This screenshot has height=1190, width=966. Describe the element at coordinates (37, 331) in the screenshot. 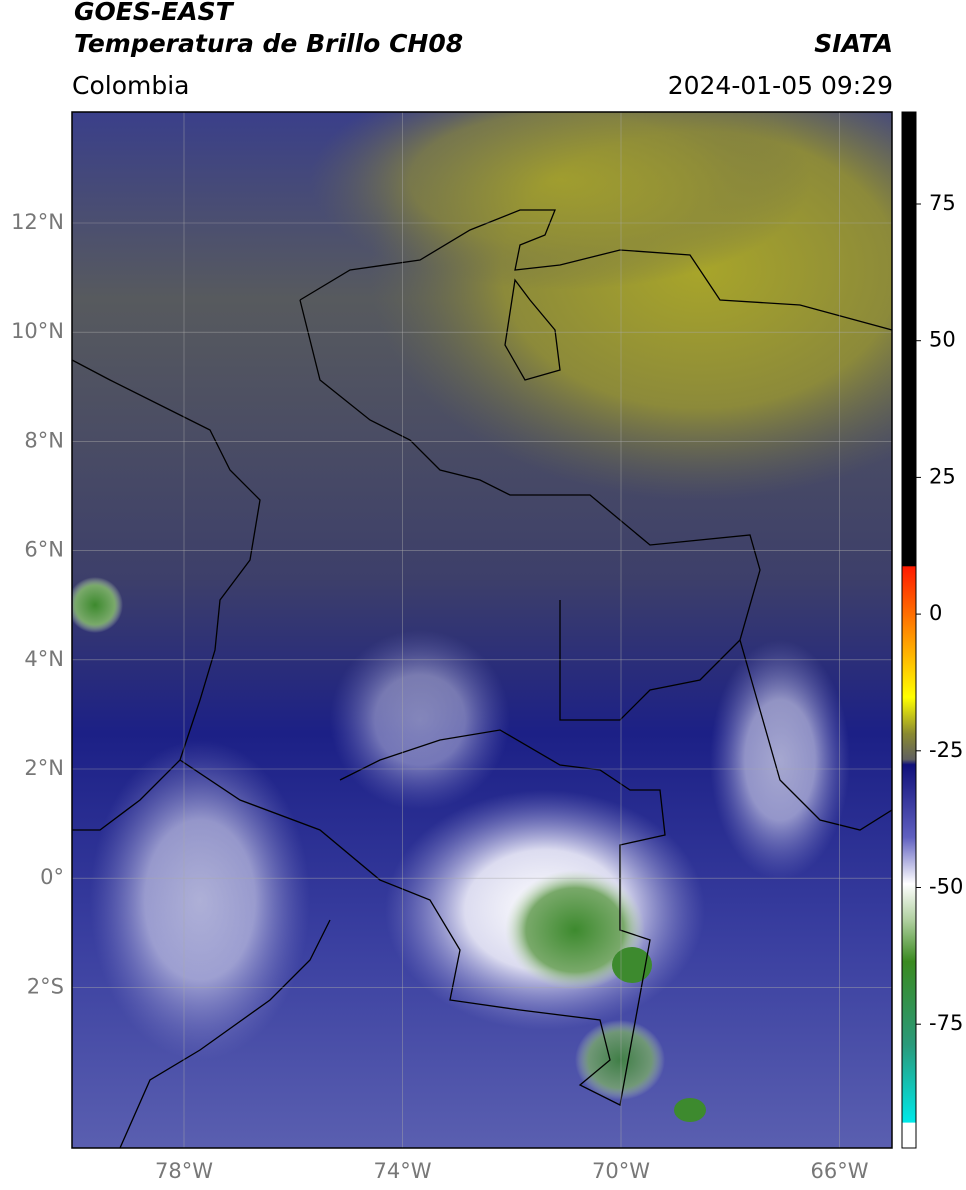

I see `lat-label: 10°N` at that location.